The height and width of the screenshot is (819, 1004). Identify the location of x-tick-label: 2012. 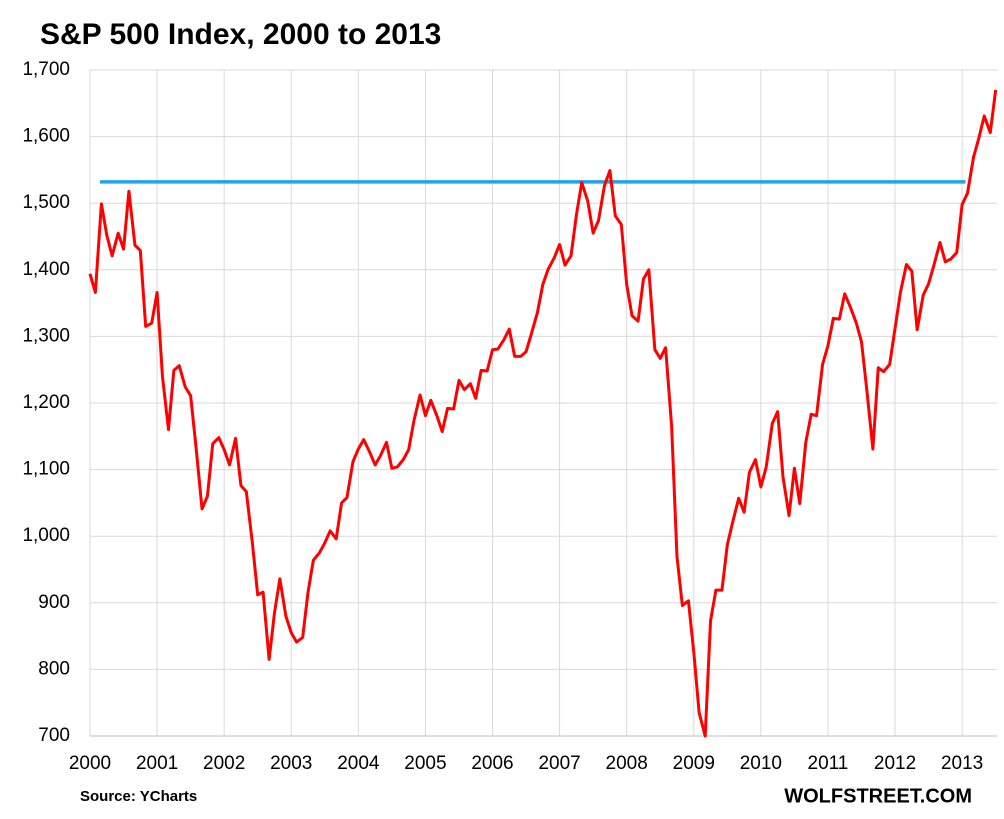
(895, 763).